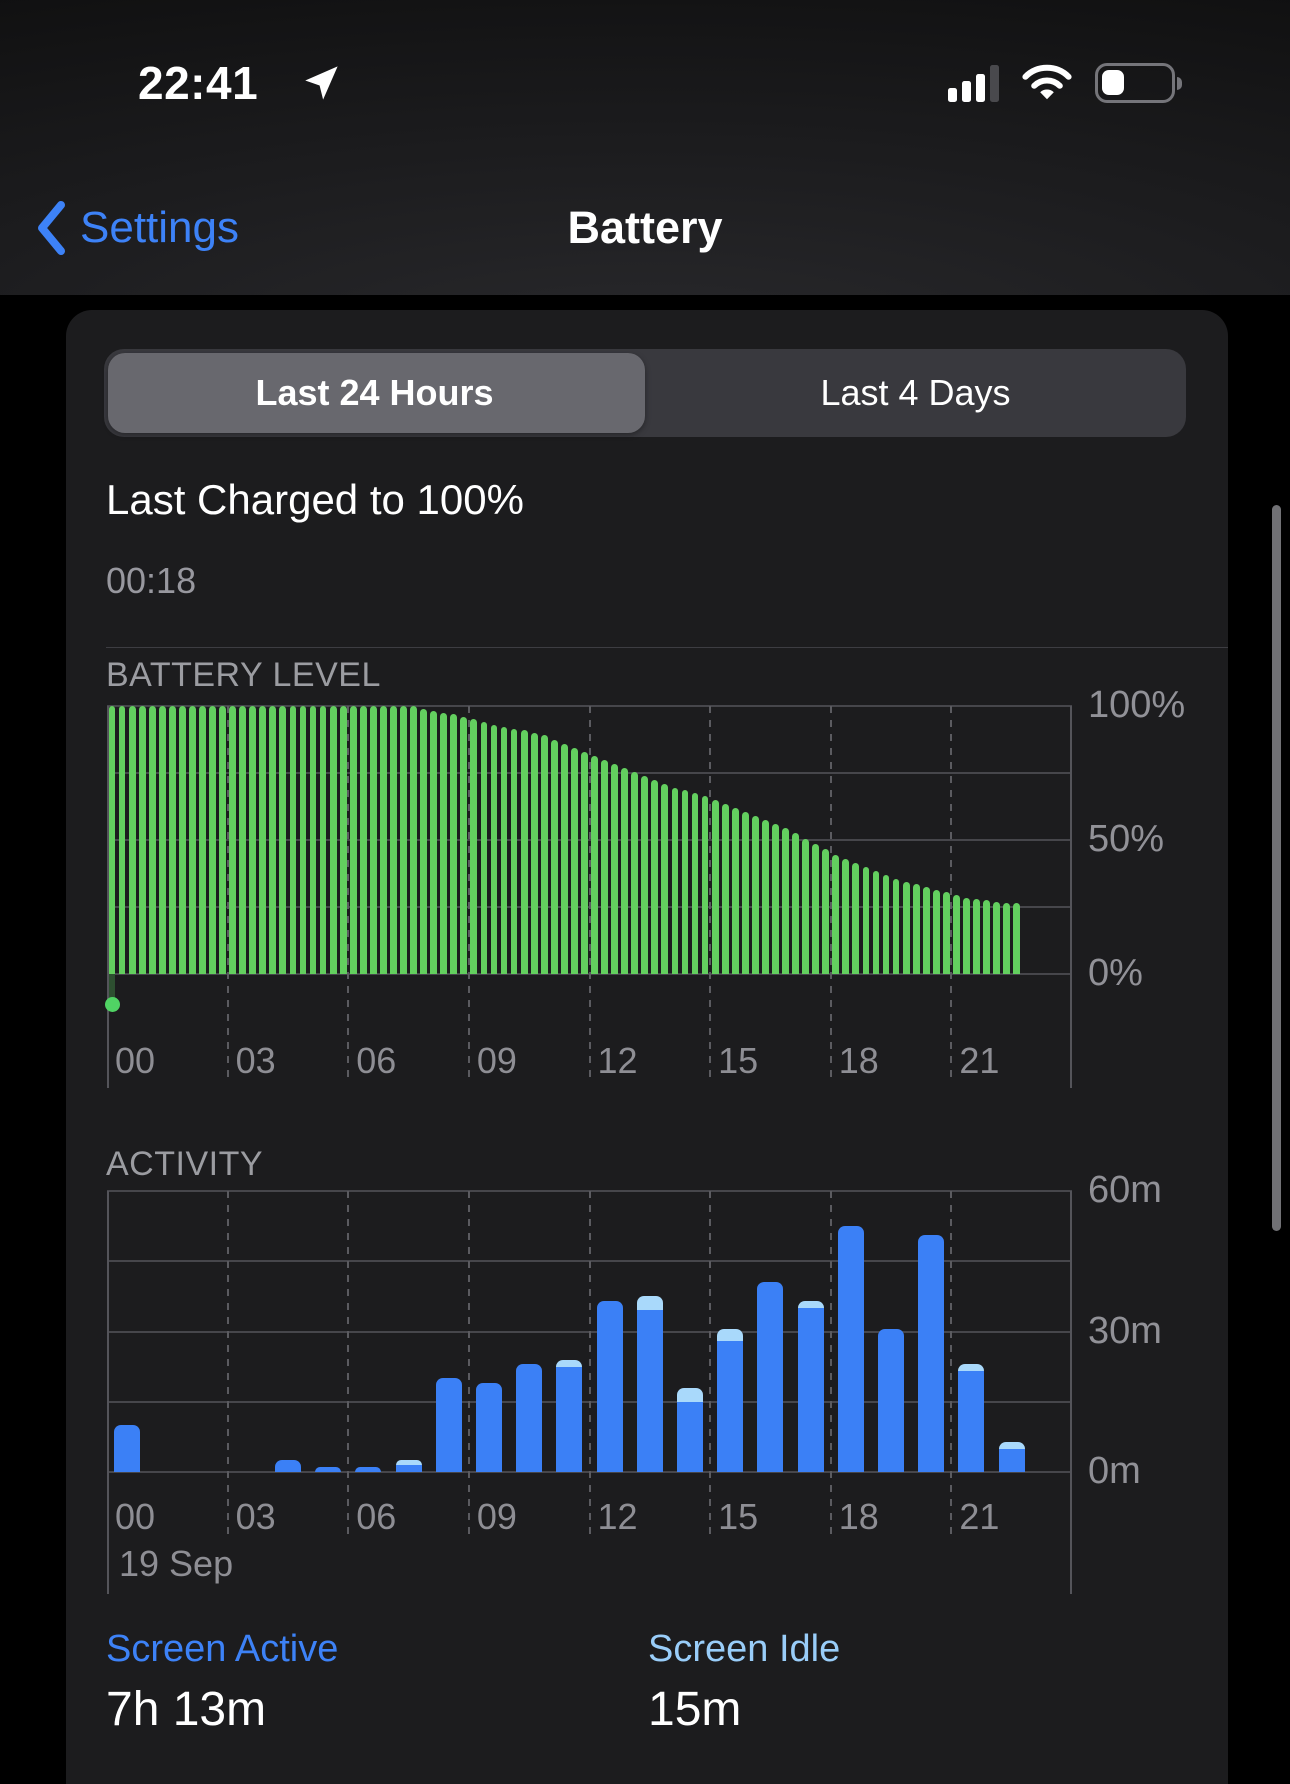 The width and height of the screenshot is (1290, 1784). What do you see at coordinates (915, 392) in the screenshot?
I see `tab-last-4-days: Last 4 Days` at bounding box center [915, 392].